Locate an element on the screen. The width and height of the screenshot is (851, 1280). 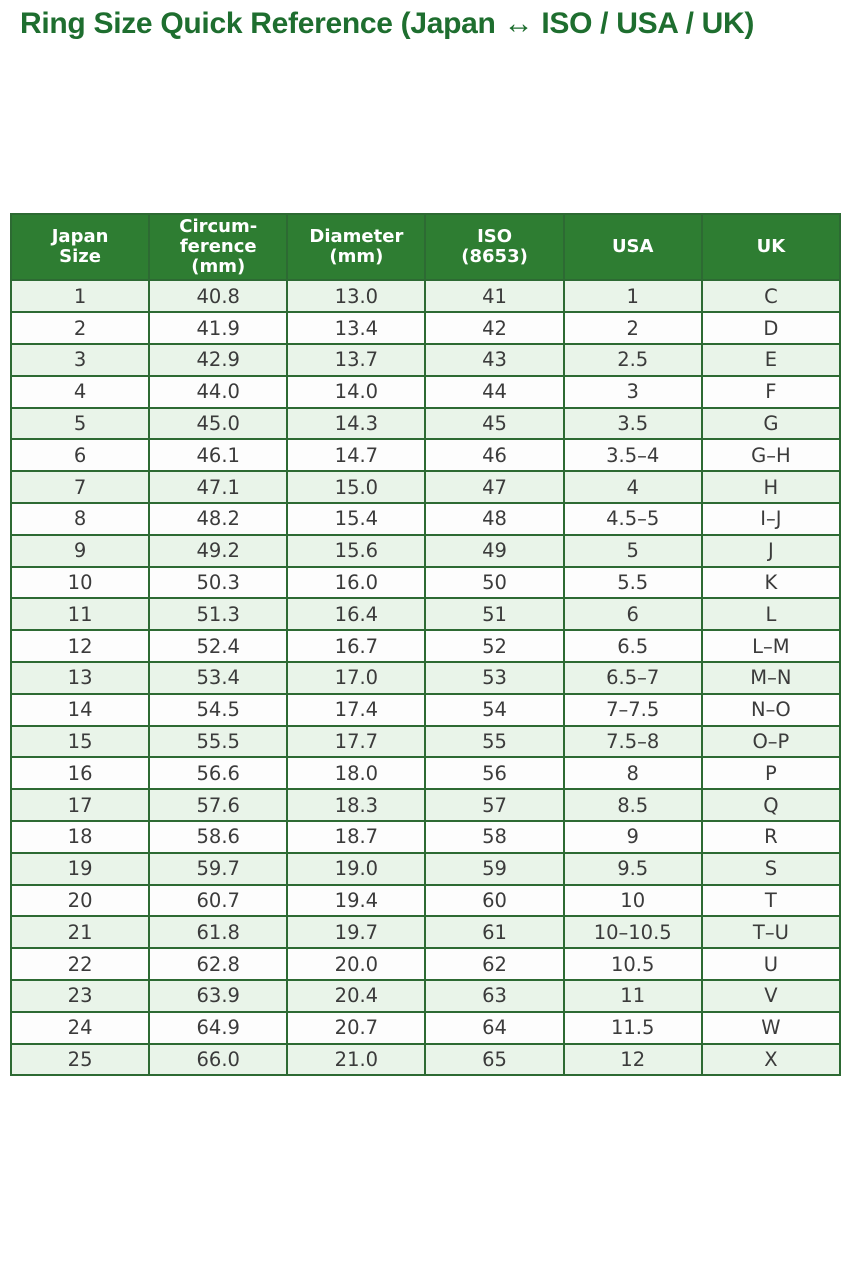
table-cell: 19.7 is located at coordinates (356, 932).